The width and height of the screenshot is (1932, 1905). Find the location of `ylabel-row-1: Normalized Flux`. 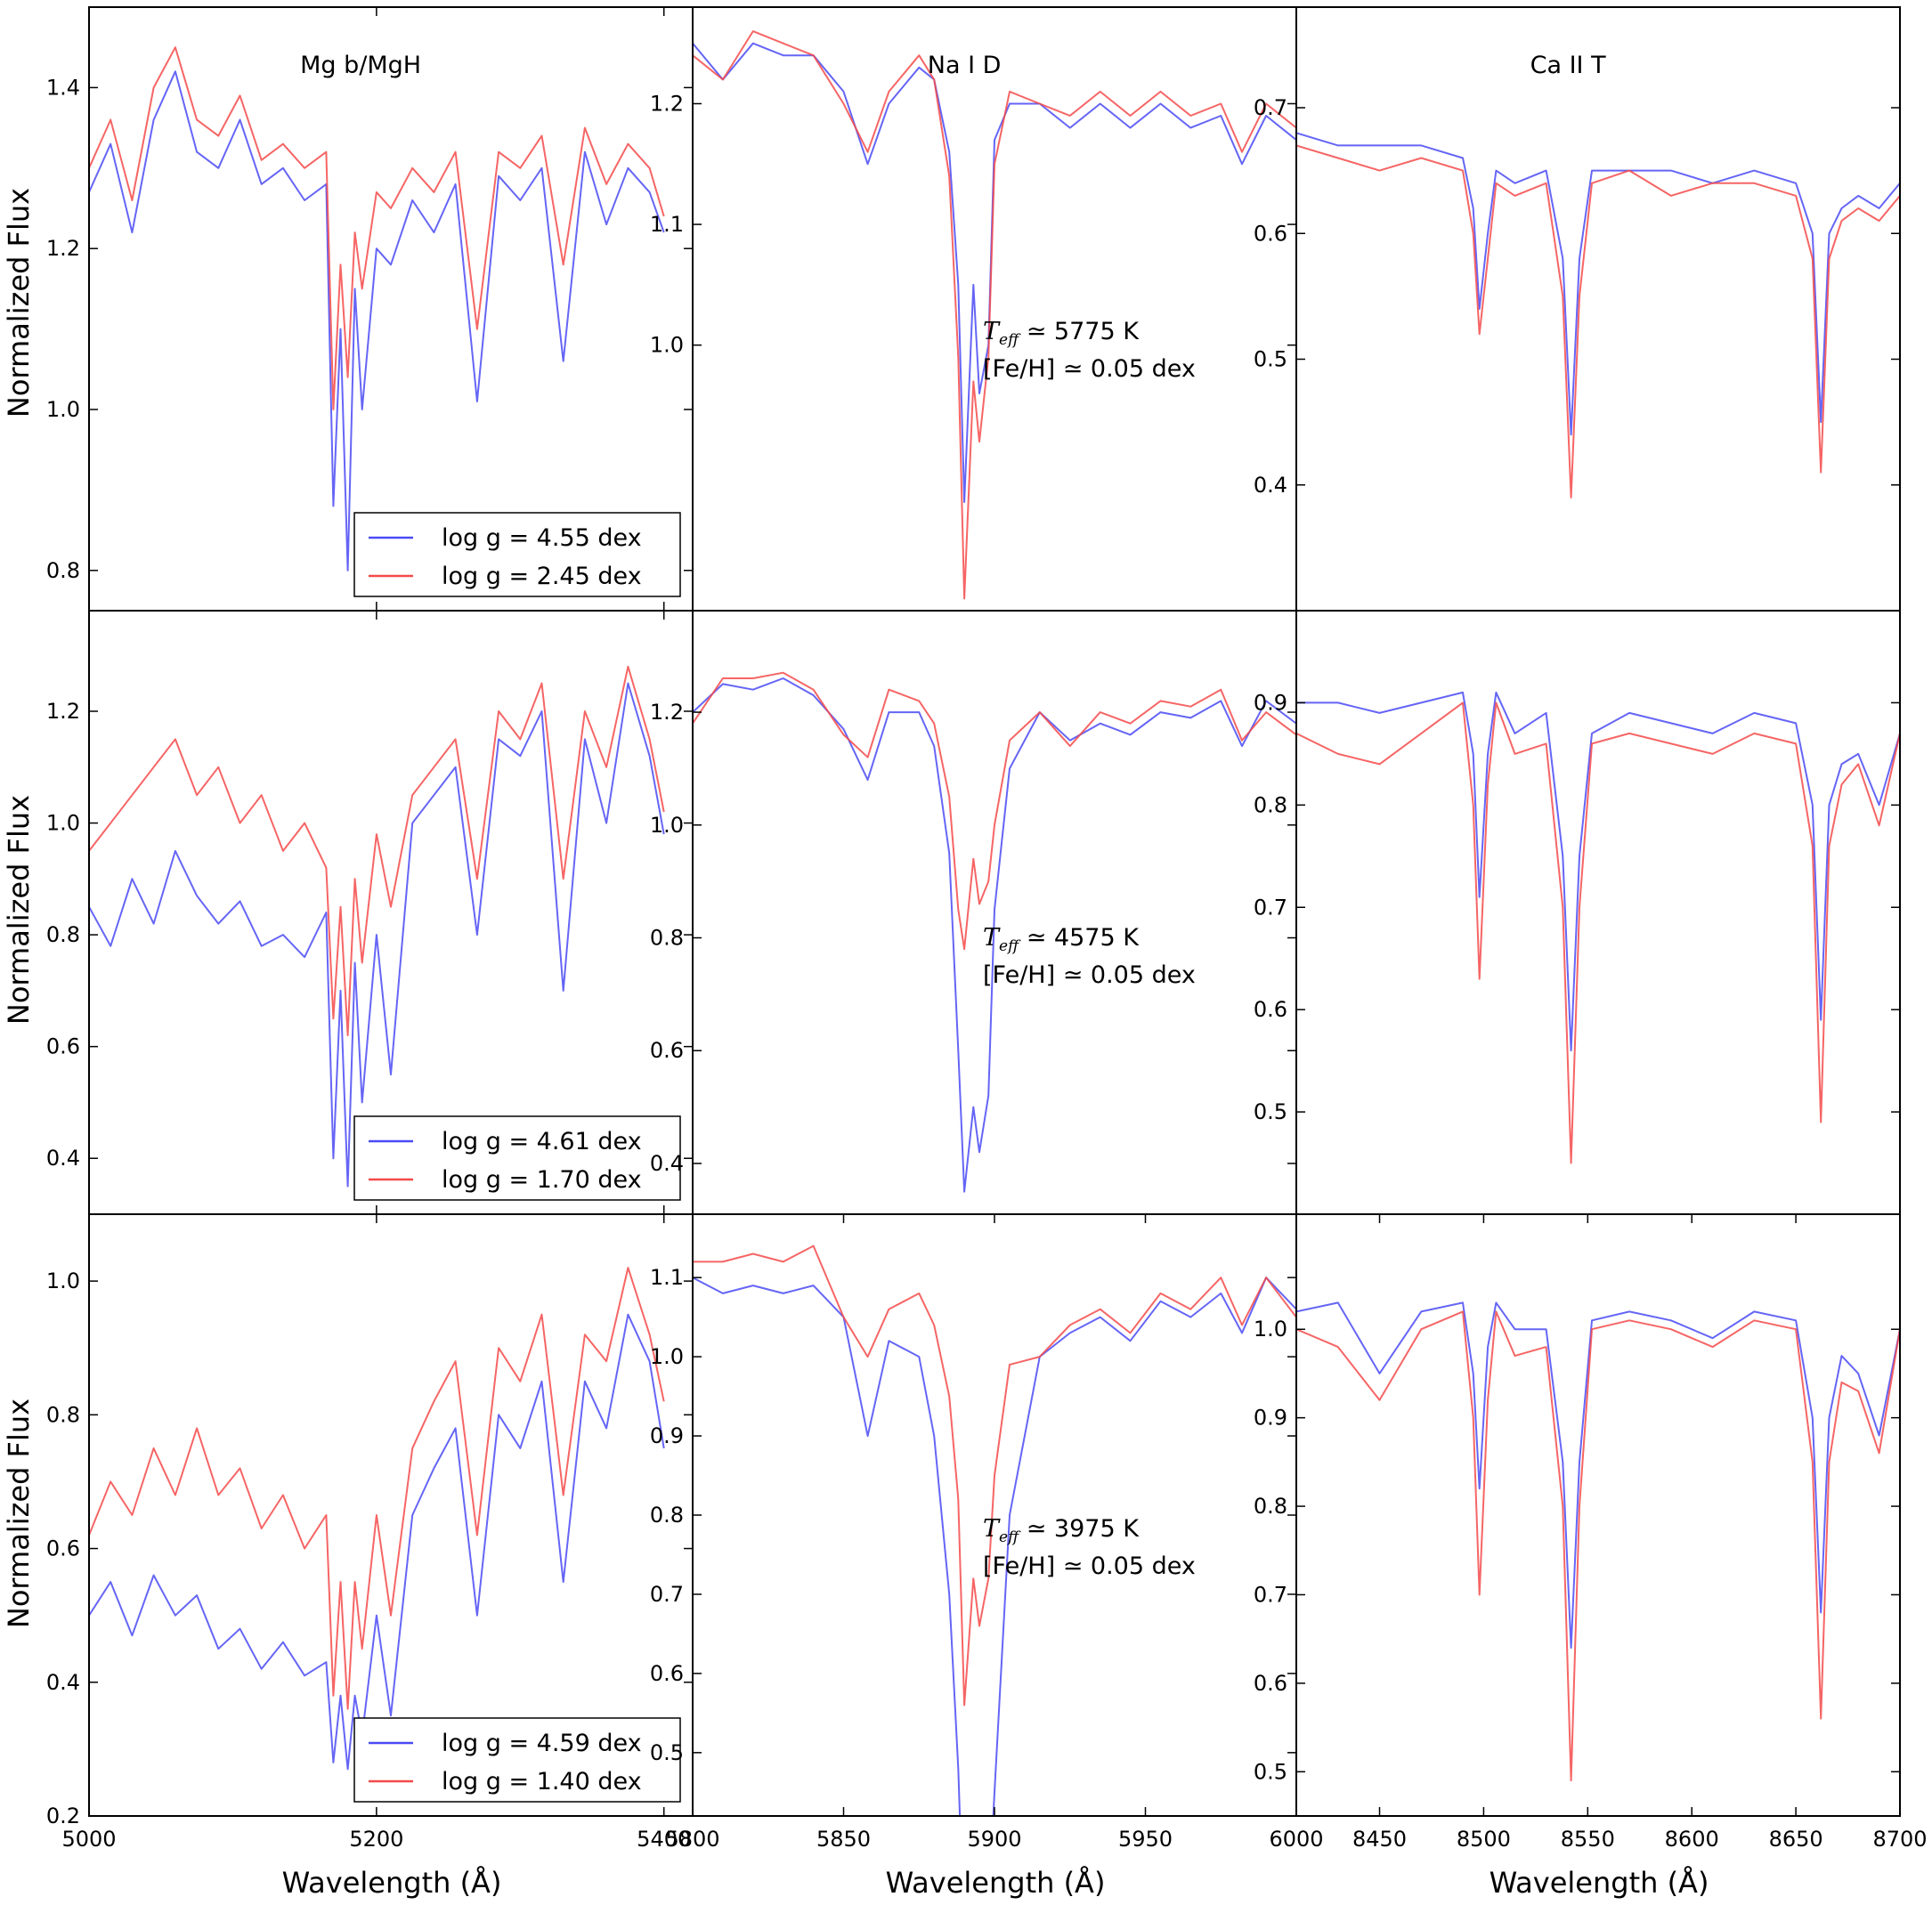

ylabel-row-1: Normalized Flux is located at coordinates (19, 302).